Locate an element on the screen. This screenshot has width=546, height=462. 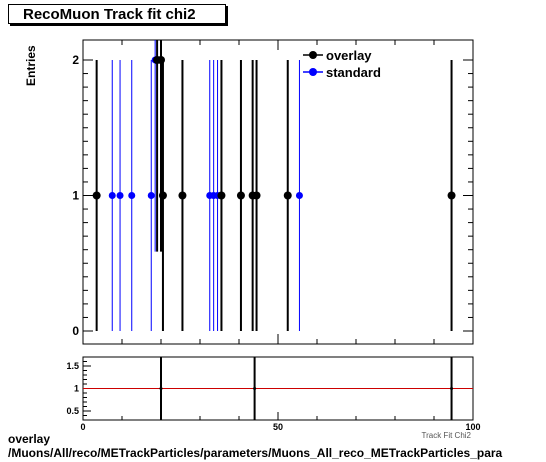
legend: overlay standard is located at coordinates (342, 64).